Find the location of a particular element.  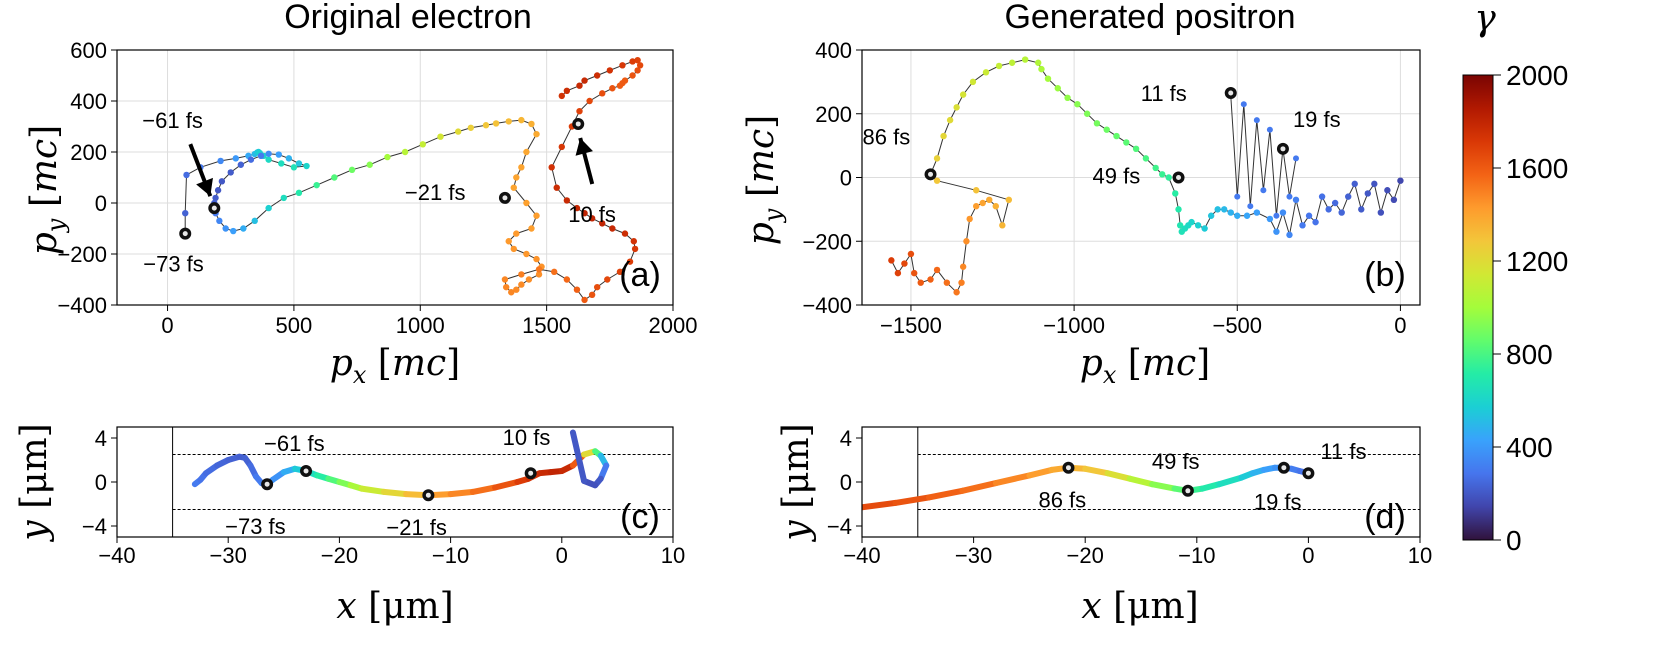

x-tick-label: 0 is located at coordinates (562, 555).